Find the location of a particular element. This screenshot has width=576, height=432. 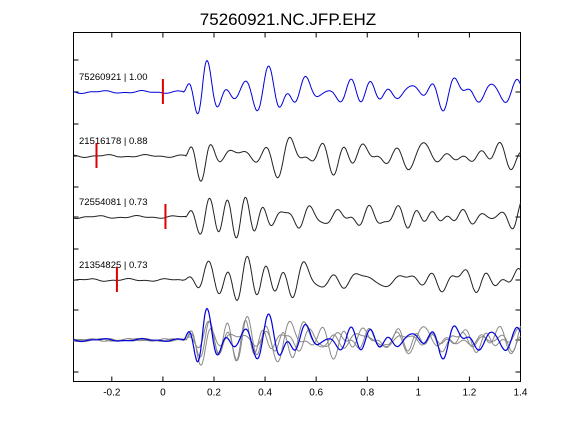

trace-label-72554081: 72554081 | 0.73 is located at coordinates (113, 202).